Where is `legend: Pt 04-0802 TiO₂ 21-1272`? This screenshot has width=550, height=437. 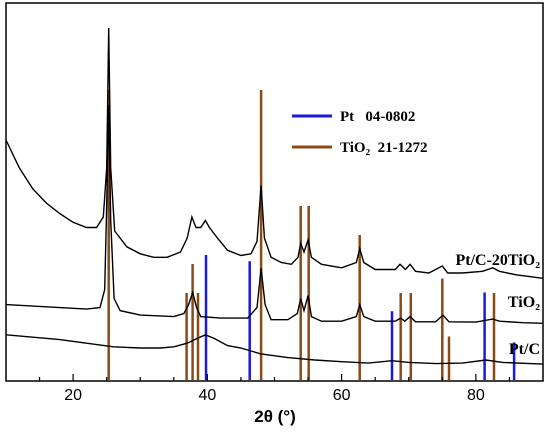
legend: Pt 04-0802 TiO₂ 21-1272 is located at coordinates (360, 132).